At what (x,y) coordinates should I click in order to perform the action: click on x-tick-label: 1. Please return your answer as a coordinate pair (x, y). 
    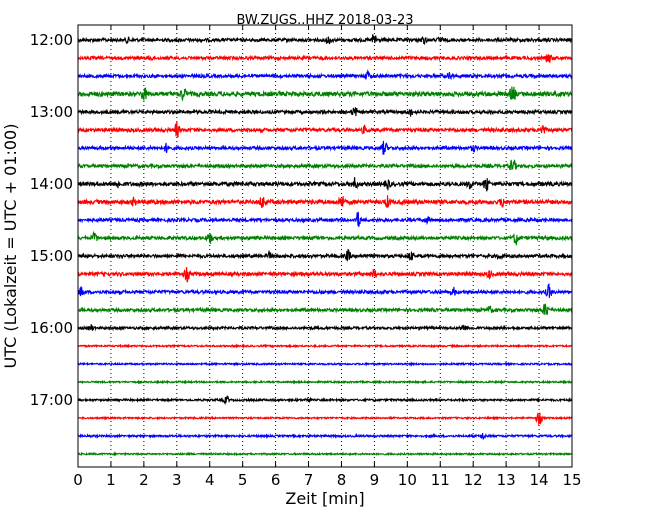
    Looking at the image, I should click on (111, 480).